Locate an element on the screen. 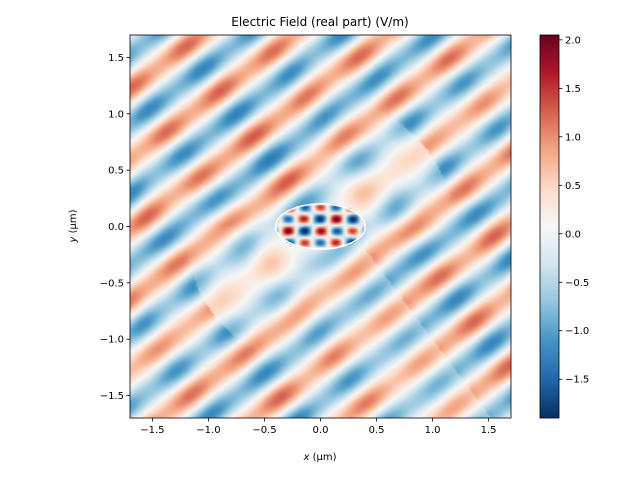 This screenshot has height=480, width=640. colorbar-tick-label: −1.0 is located at coordinates (577, 331).